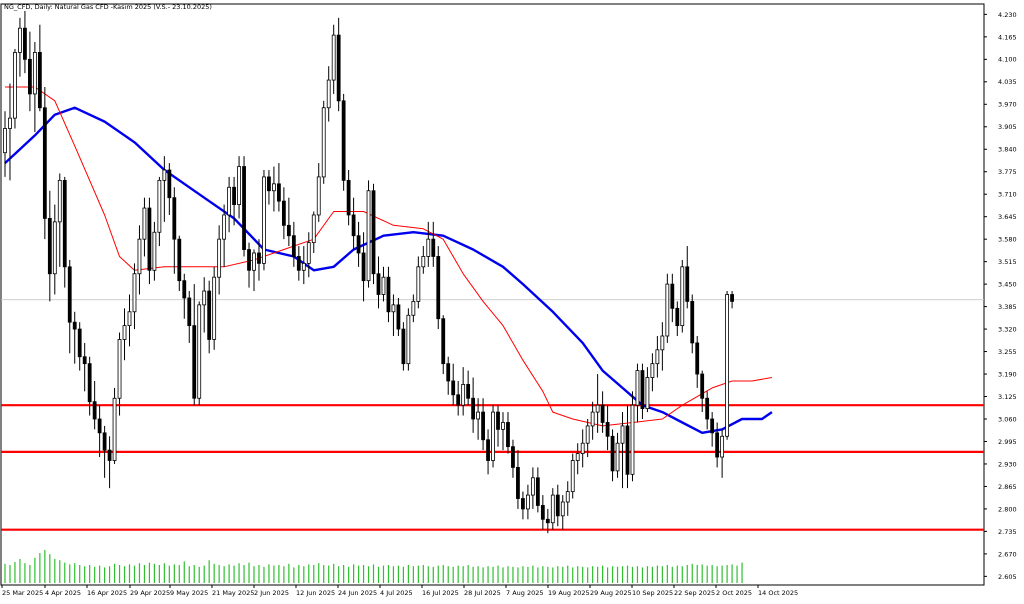  Describe the element at coordinates (22, 593) in the screenshot. I see `date-tick-label: 25 Mar 2025` at that location.